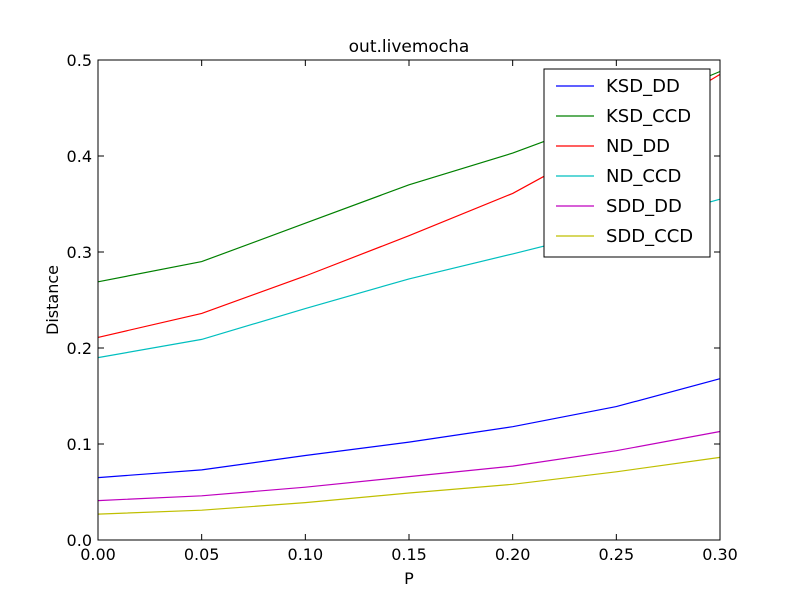  Describe the element at coordinates (409, 47) in the screenshot. I see `chart-title: out.livemocha` at that location.